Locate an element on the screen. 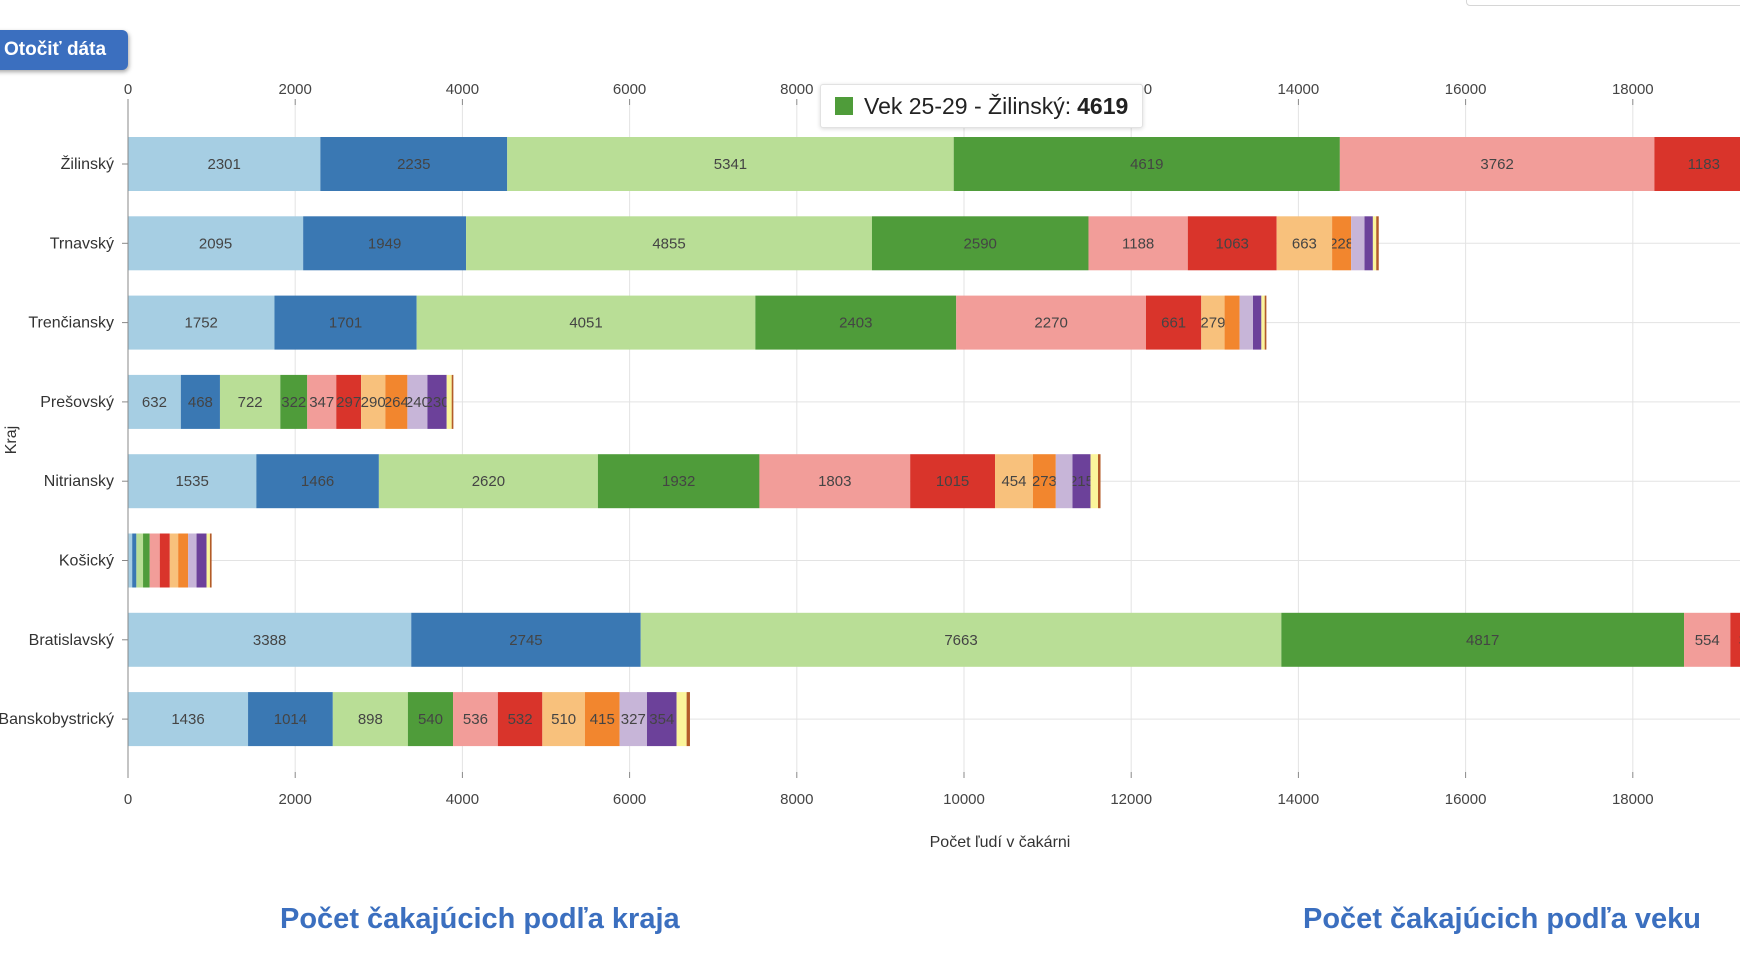 This screenshot has height=979, width=1740. bar-label-1-series-3: 2590 is located at coordinates (980, 243).